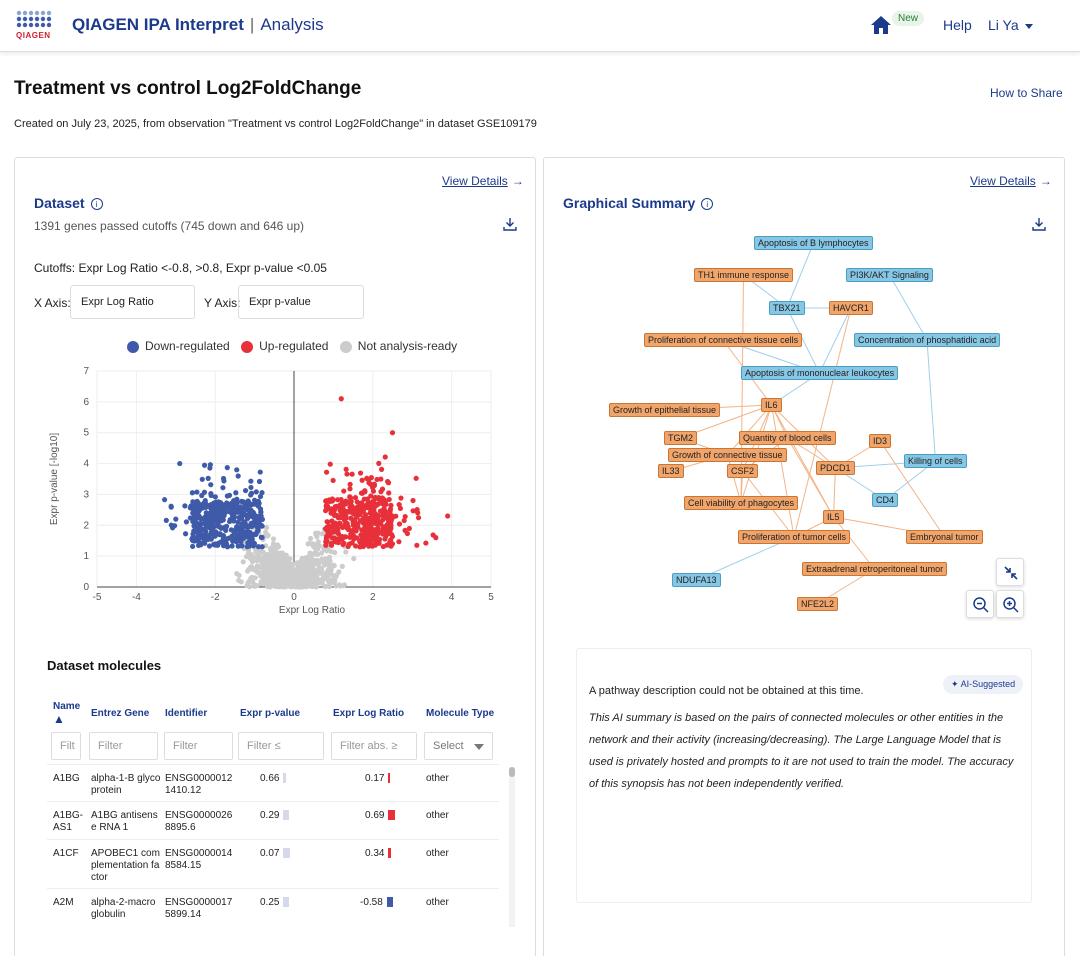  Describe the element at coordinates (281, 746) in the screenshot. I see `filter-pvalue-input: Filter ≤` at that location.